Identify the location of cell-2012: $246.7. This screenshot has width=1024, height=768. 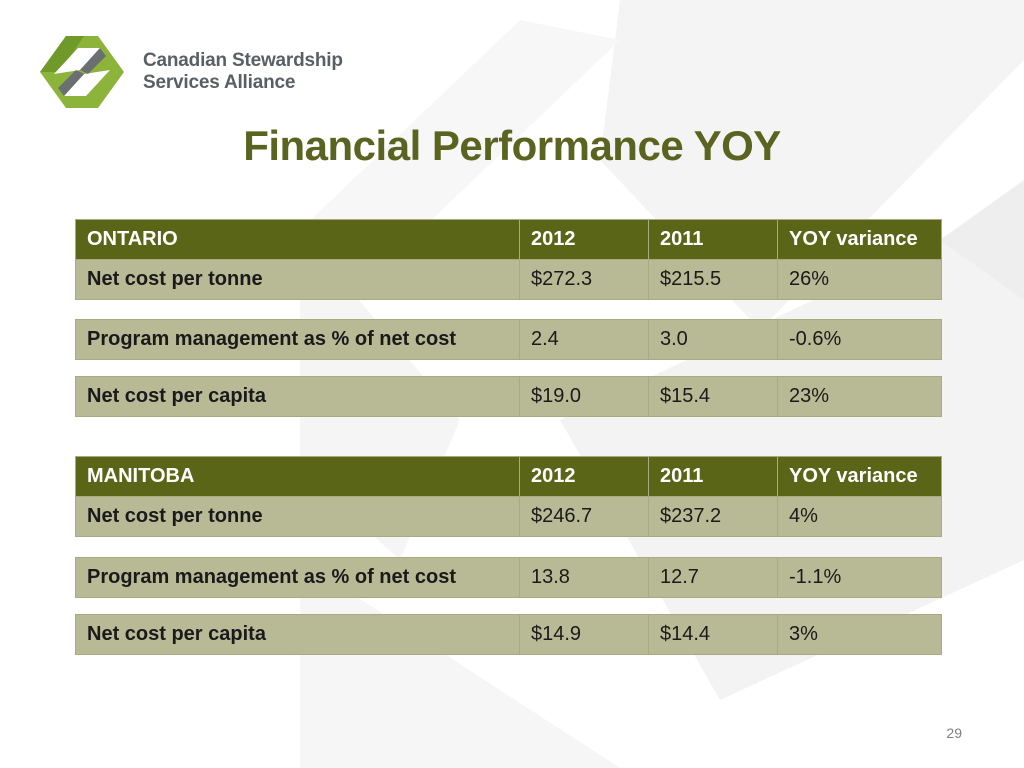
(584, 516).